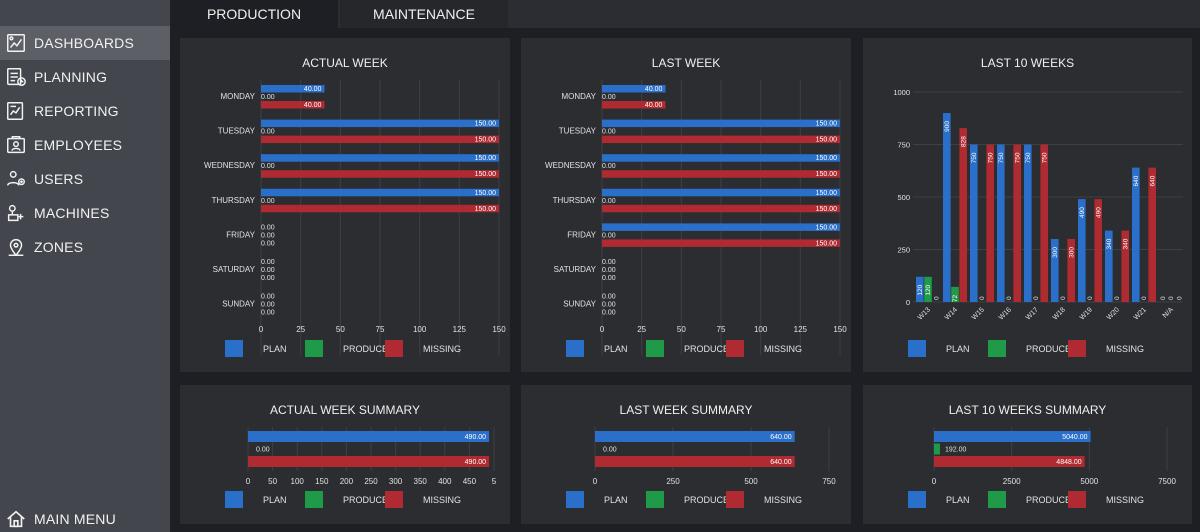 Image resolution: width=1200 pixels, height=532 pixels. I want to click on sidebar-item-planning: PLANNING, so click(85, 77).